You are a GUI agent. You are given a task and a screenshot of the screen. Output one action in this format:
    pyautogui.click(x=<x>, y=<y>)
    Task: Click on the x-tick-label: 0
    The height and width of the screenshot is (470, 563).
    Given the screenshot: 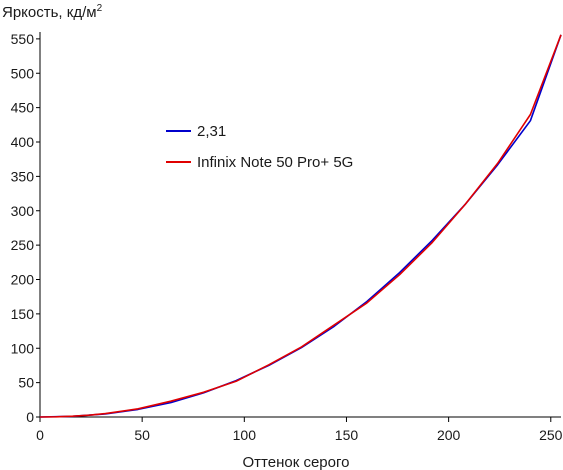 What is the action you would take?
    pyautogui.click(x=40, y=435)
    